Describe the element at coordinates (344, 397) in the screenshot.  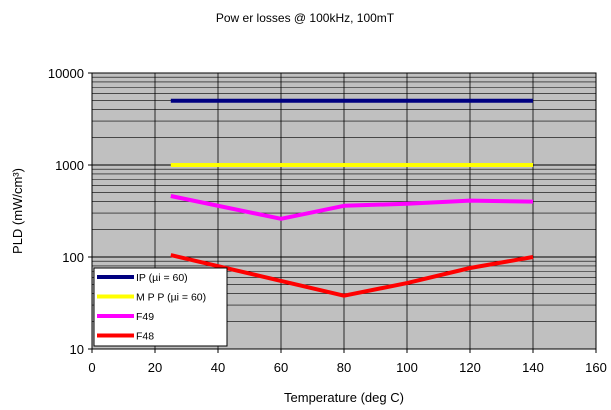
I see `x-axis-label: Temperature (deg C)` at that location.